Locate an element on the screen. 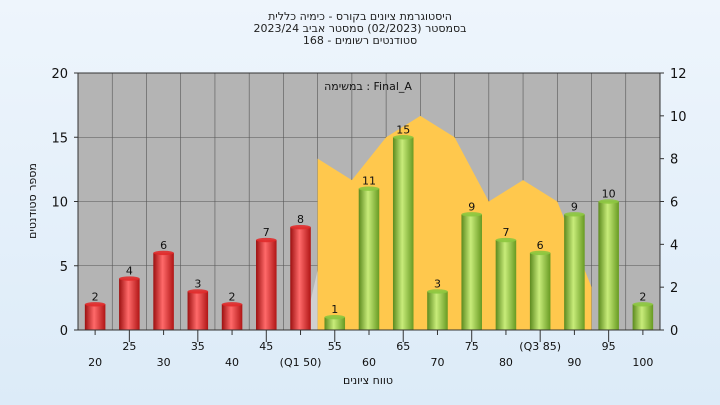 This screenshot has height=405, width=720. y-axis-tick-label: 0 is located at coordinates (64, 331).